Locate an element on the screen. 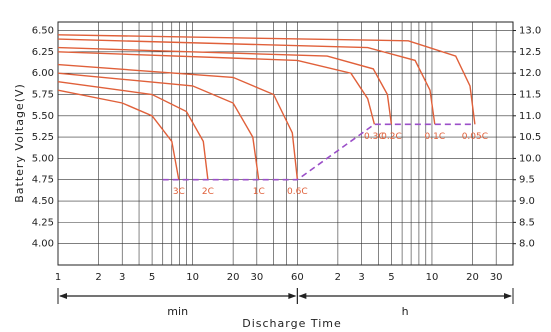 The width and height of the screenshot is (551, 332). range-label: h is located at coordinates (405, 311).